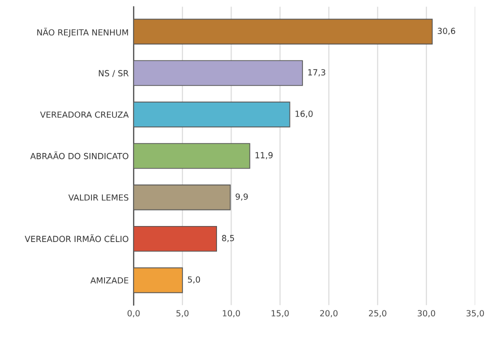  Describe the element at coordinates (304, 114) in the screenshot. I see `data-label: 16,0` at that location.